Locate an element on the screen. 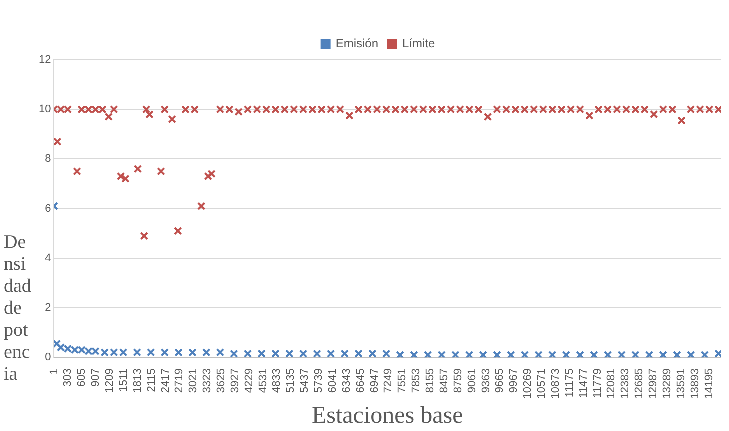 This screenshot has height=431, width=729. x-tick-label: 3927 is located at coordinates (235, 381).